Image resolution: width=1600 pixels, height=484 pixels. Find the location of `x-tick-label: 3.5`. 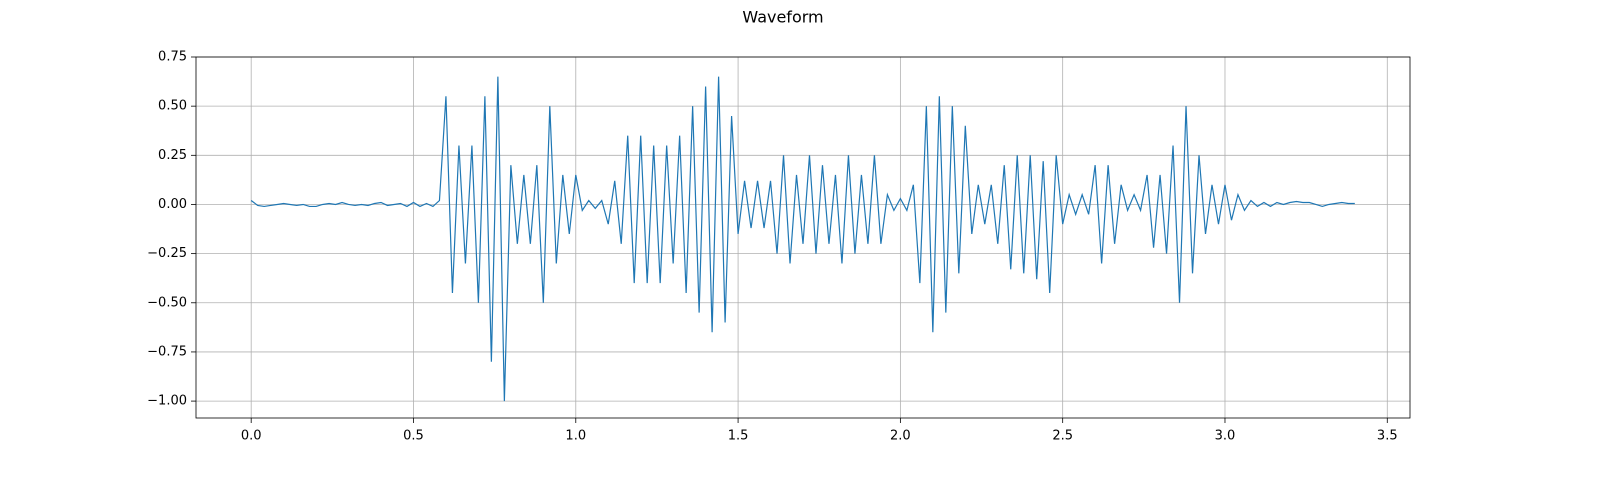

x-tick-label: 3.5 is located at coordinates (1387, 436).